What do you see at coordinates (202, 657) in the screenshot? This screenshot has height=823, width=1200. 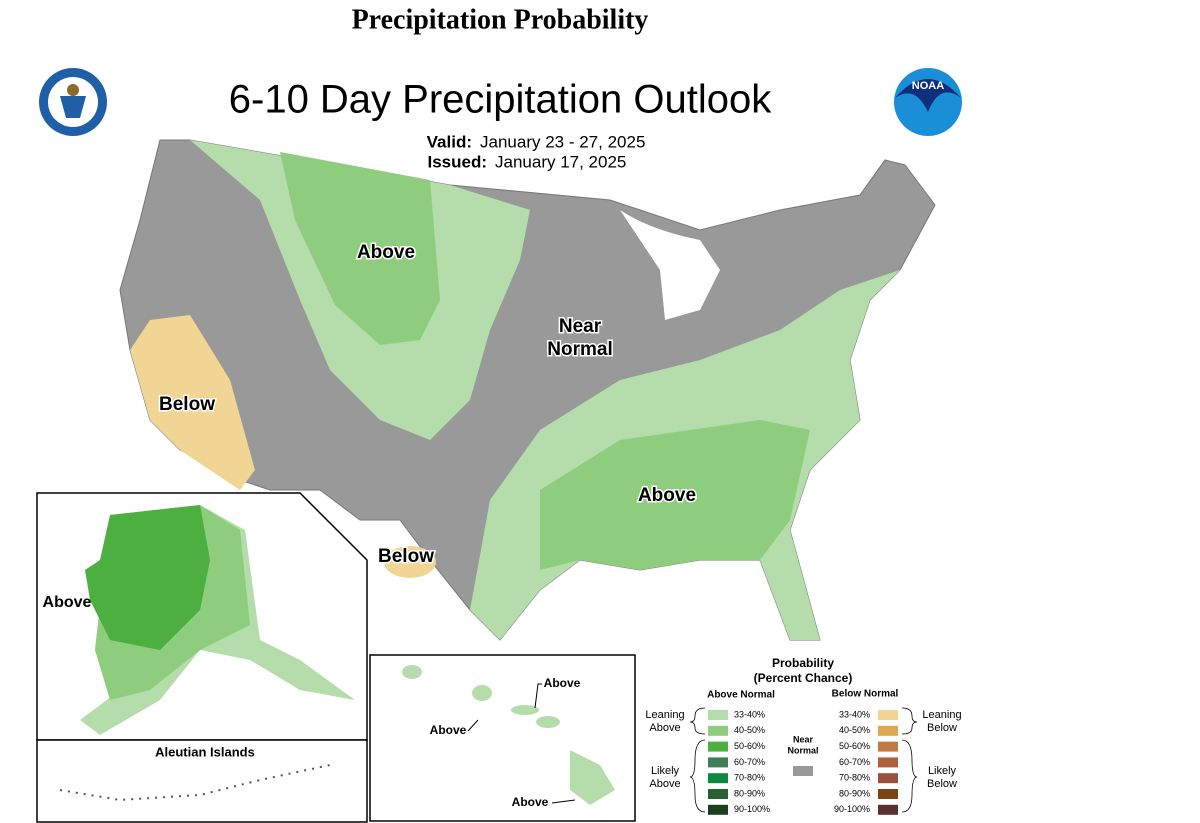 I see `alaska-inset` at bounding box center [202, 657].